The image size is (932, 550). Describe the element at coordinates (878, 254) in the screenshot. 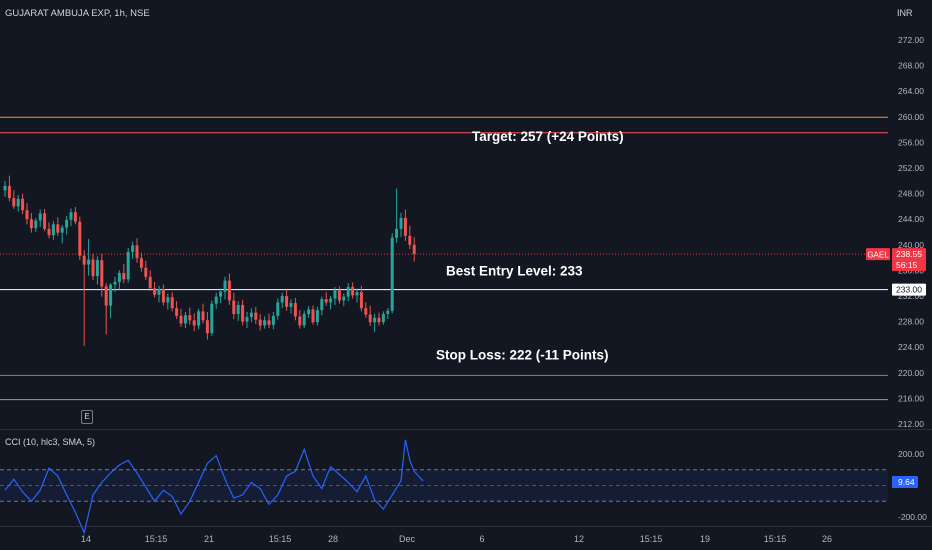

I see `symbol-tag` at that location.